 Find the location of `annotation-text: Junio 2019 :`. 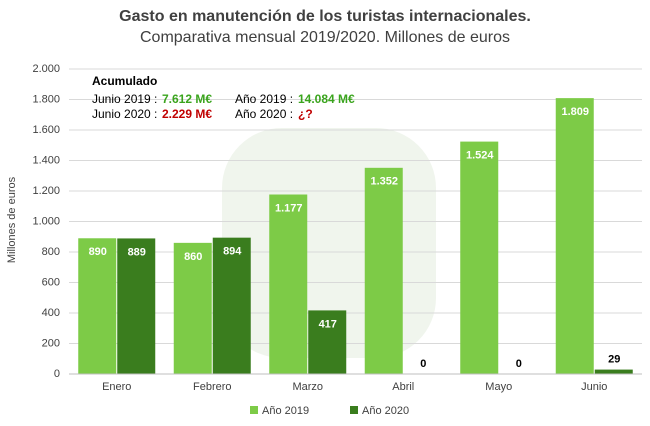

annotation-text: Junio 2019 : is located at coordinates (124, 99).